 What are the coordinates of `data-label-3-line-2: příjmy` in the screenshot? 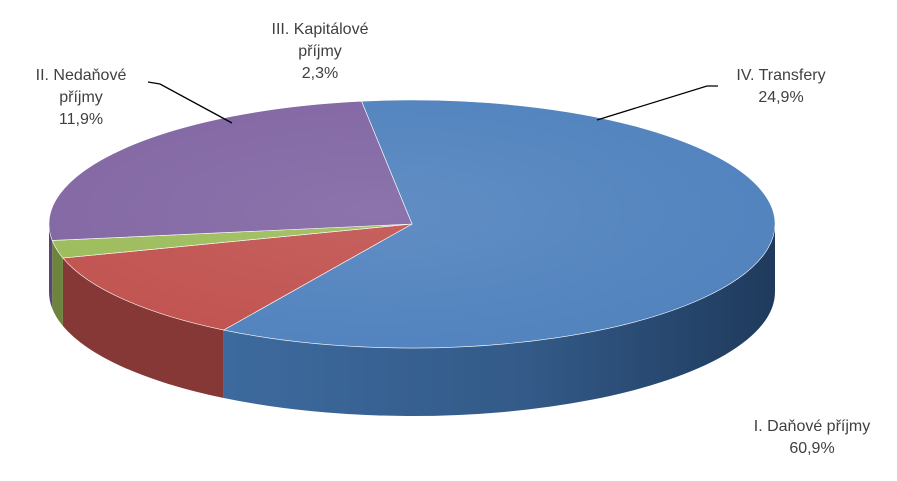 It's located at (320, 51).